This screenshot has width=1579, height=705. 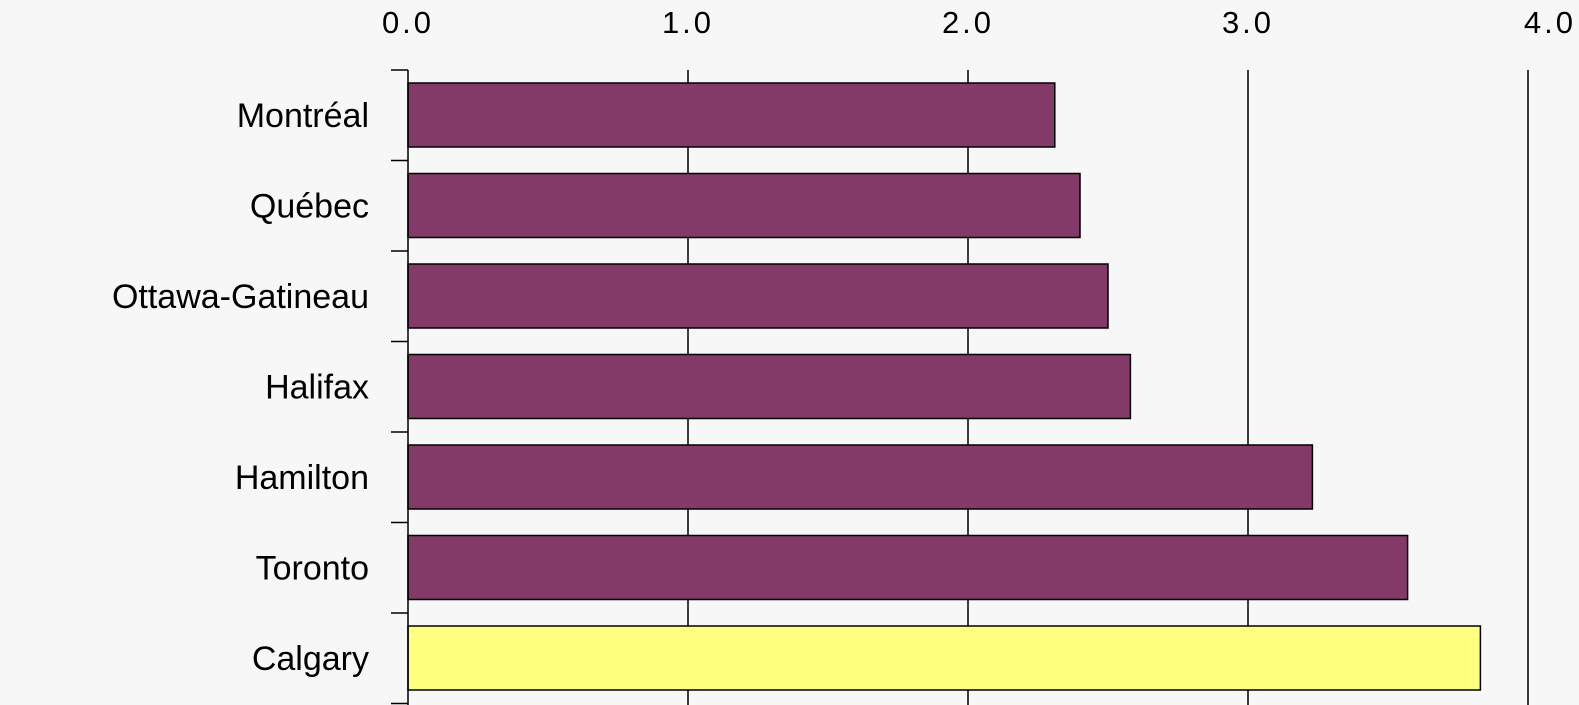 What do you see at coordinates (303, 116) in the screenshot?
I see `category-label: Montréal` at bounding box center [303, 116].